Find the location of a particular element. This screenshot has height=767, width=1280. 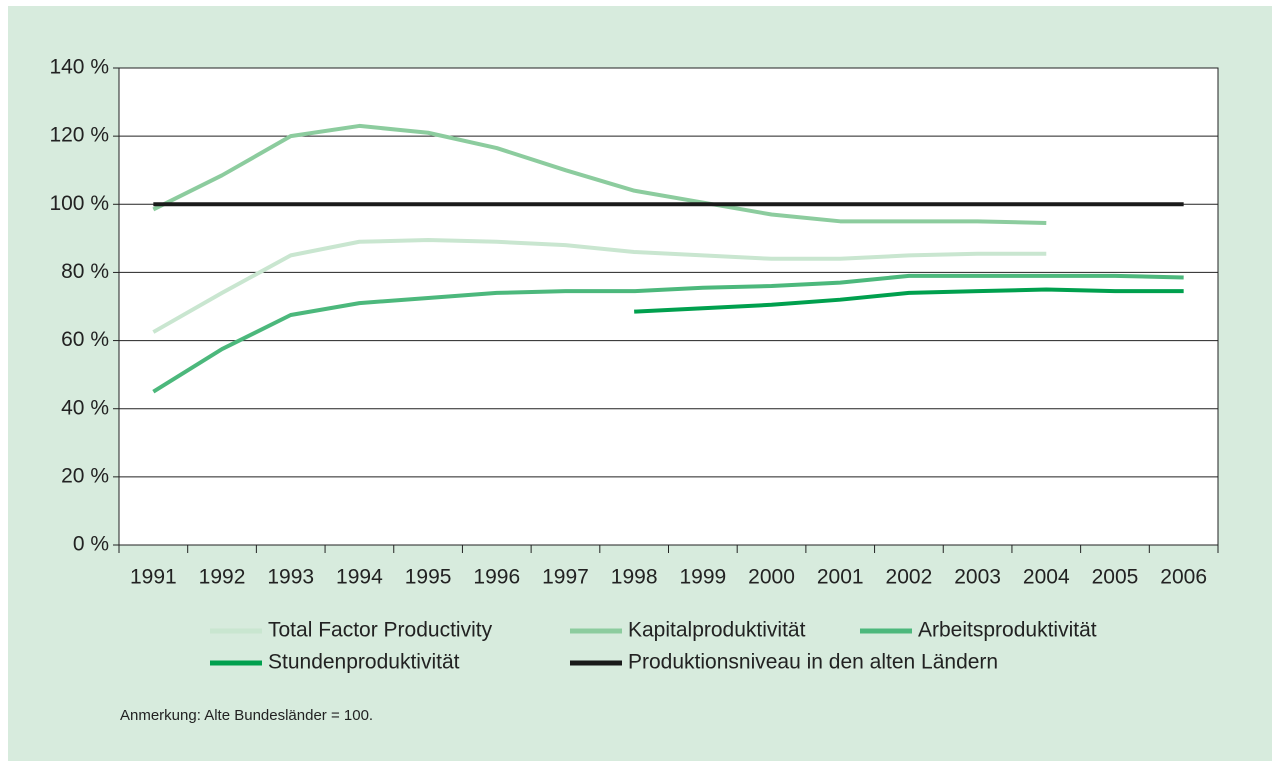

x-tick-label: 1994 is located at coordinates (359, 577).